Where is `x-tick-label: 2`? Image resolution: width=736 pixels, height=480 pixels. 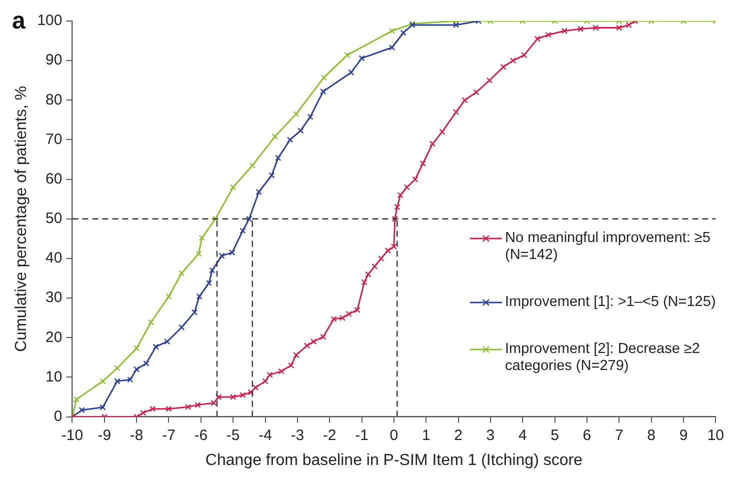 x-tick-label: 2 is located at coordinates (458, 435).